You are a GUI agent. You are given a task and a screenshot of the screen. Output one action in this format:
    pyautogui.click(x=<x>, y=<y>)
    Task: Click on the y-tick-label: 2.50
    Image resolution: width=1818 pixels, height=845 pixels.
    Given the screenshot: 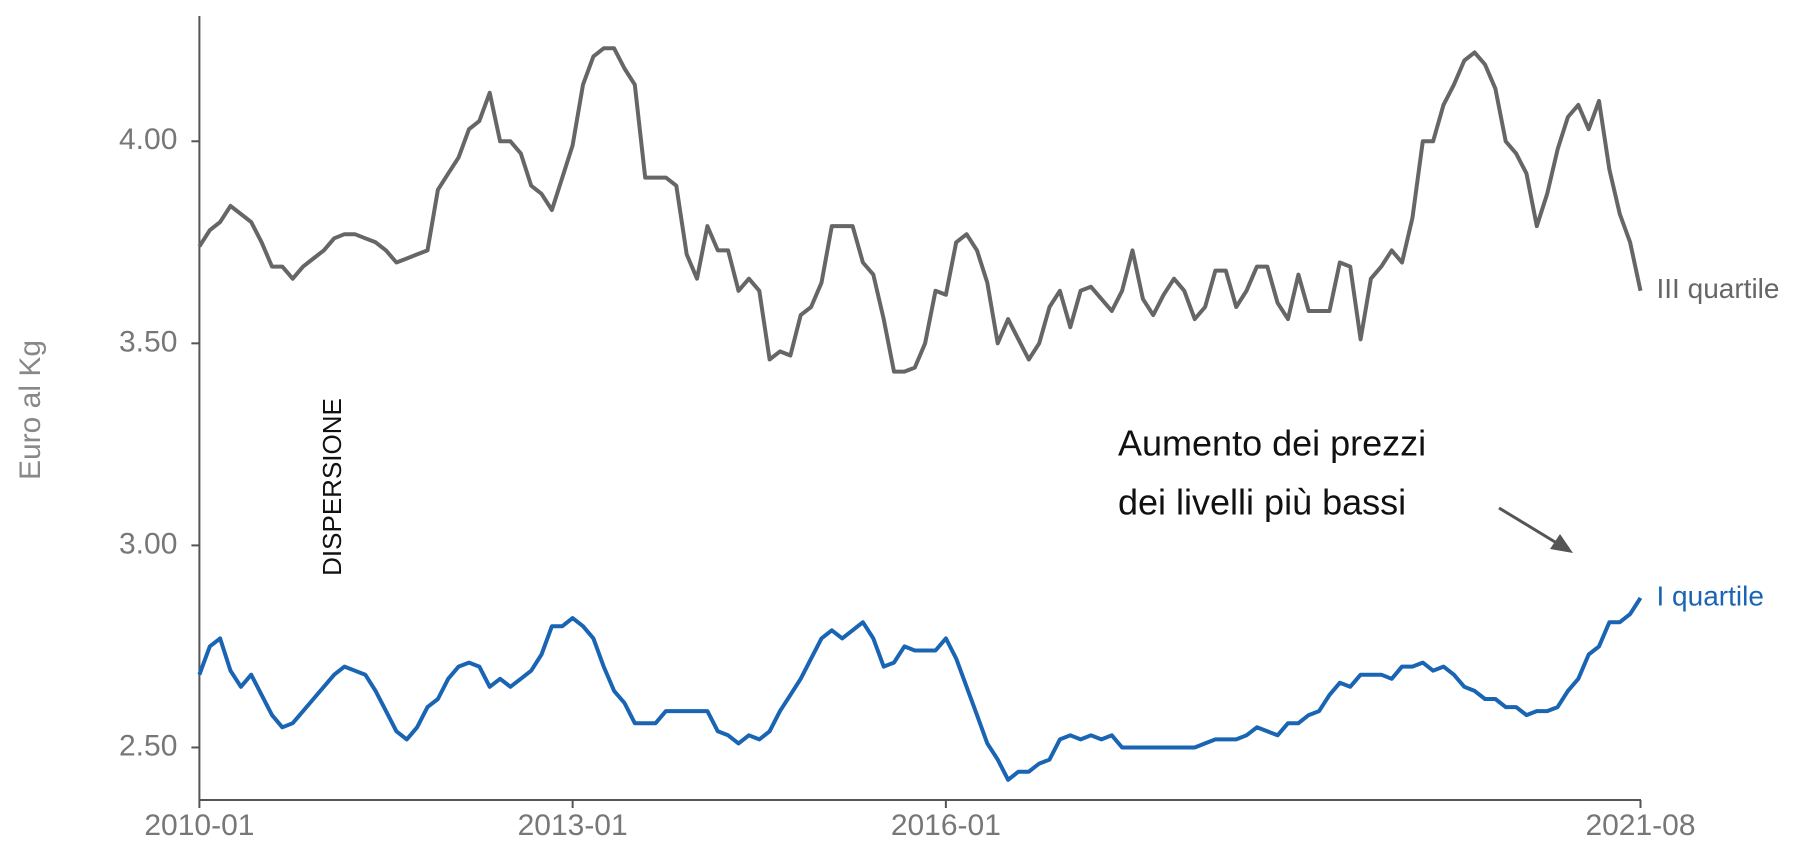 What is the action you would take?
    pyautogui.click(x=148, y=745)
    